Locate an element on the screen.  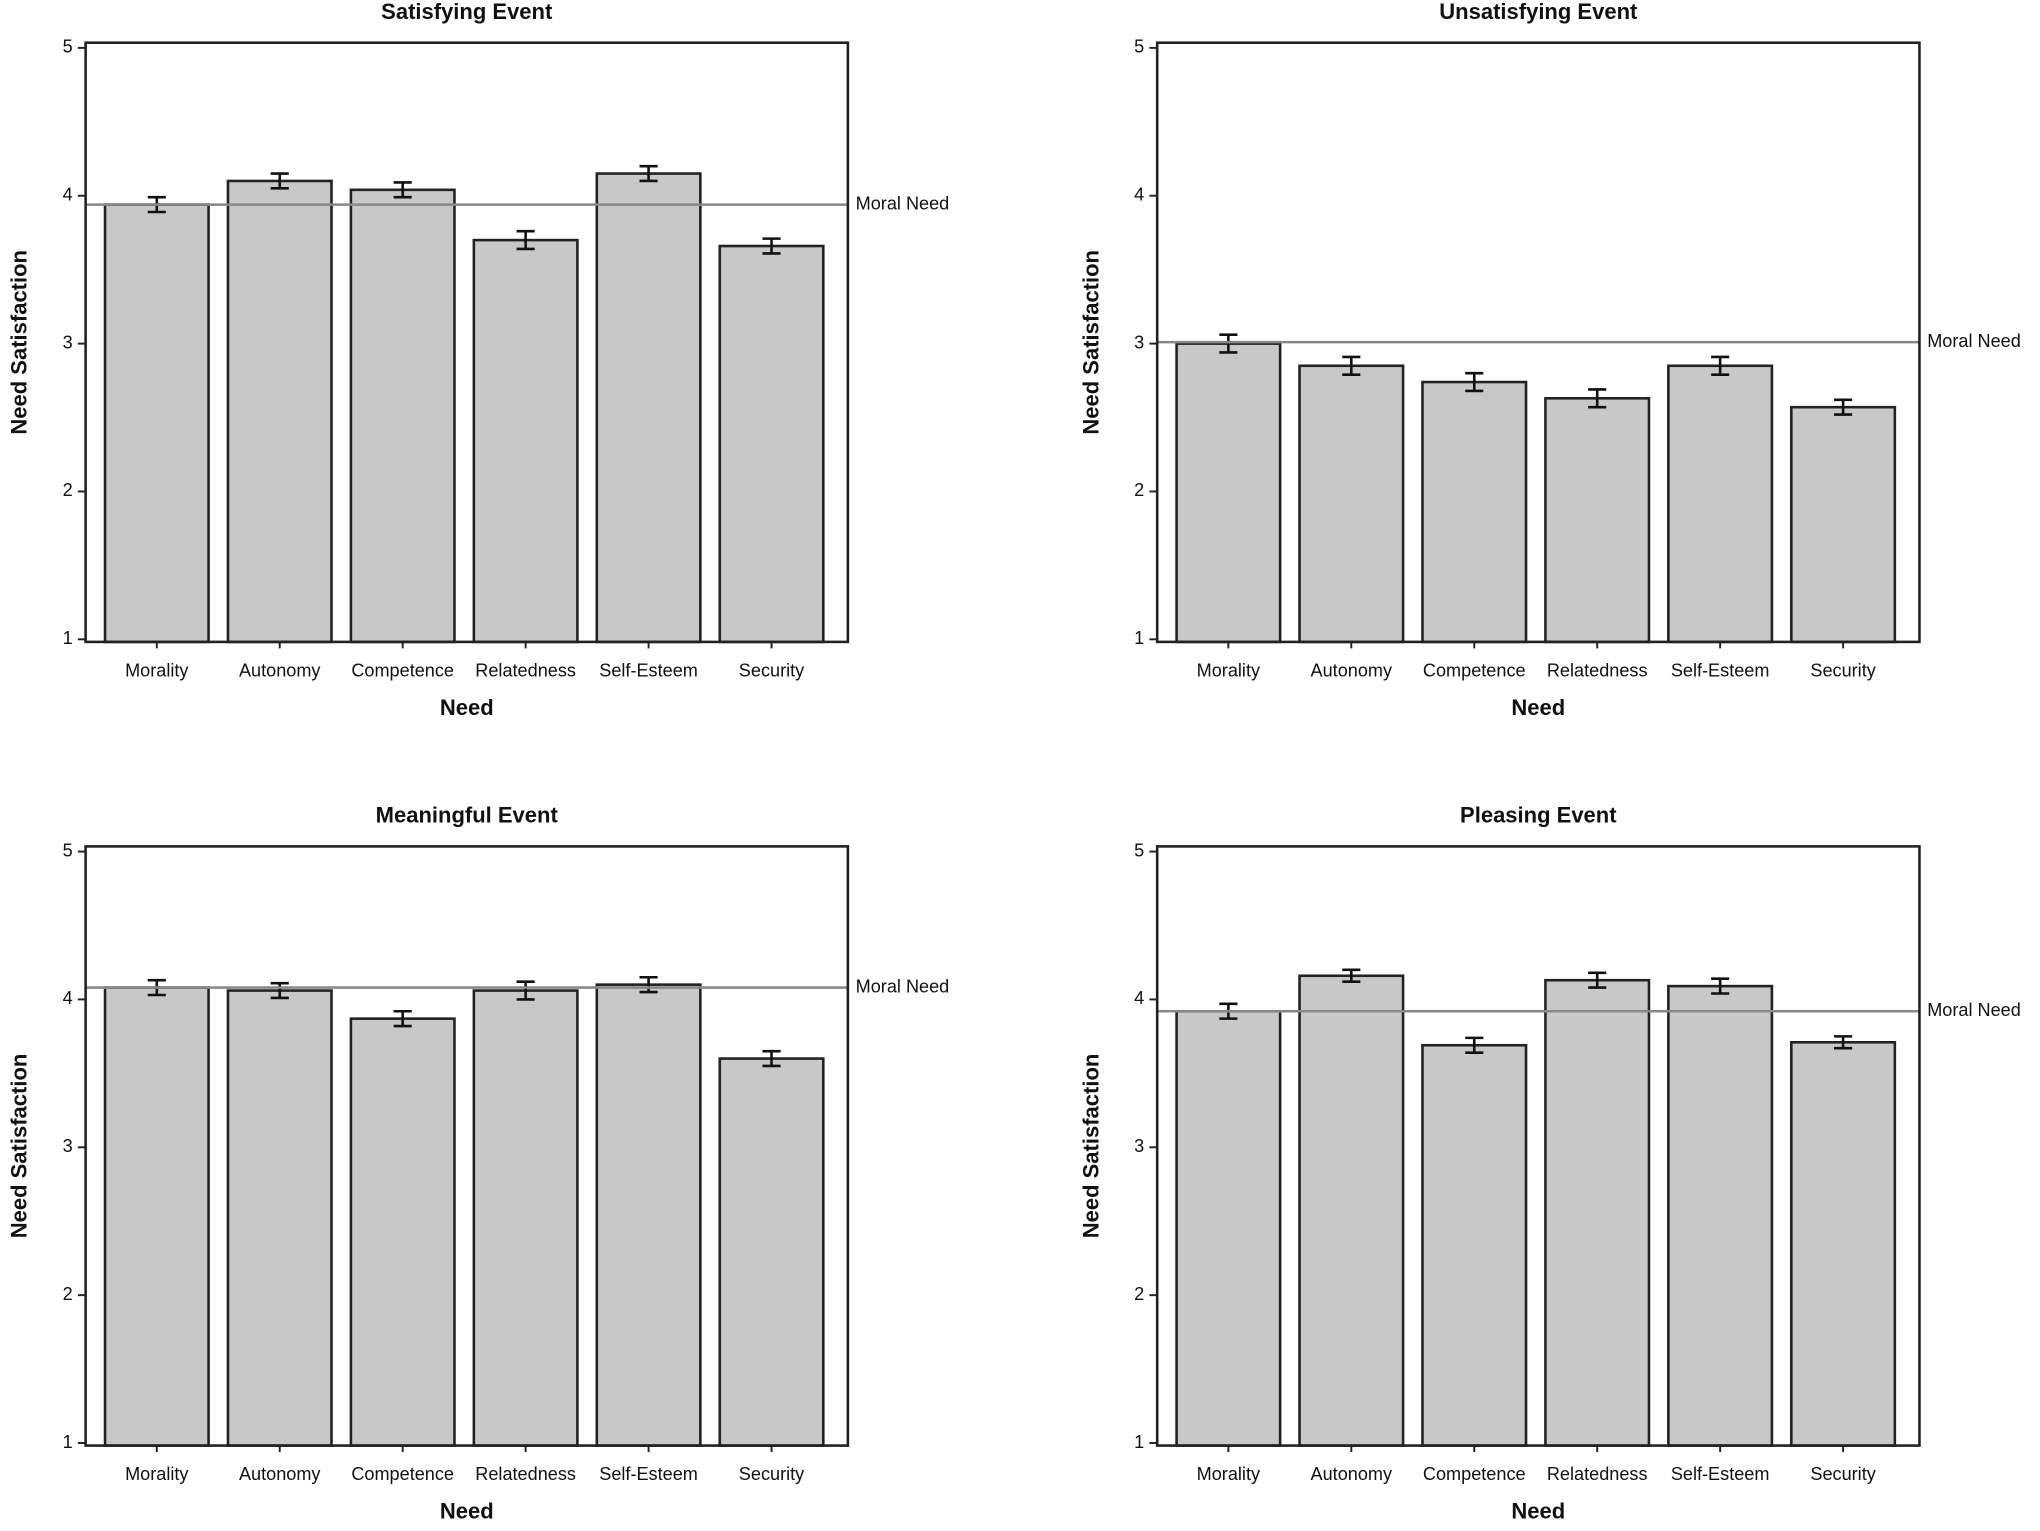
chart-title: Unsatisfying Event is located at coordinates (1538, 12).